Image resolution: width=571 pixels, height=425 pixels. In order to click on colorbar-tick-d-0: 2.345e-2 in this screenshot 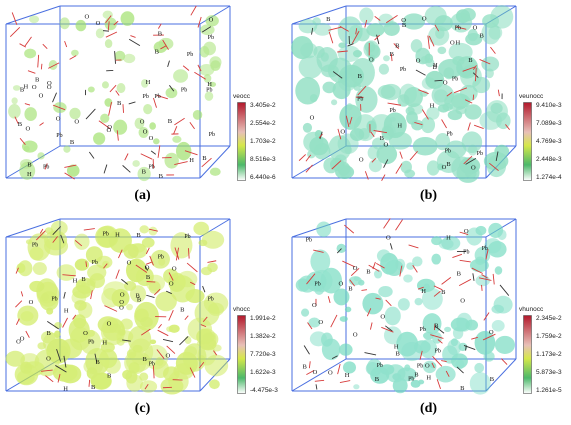, I will do `click(549, 318)`.